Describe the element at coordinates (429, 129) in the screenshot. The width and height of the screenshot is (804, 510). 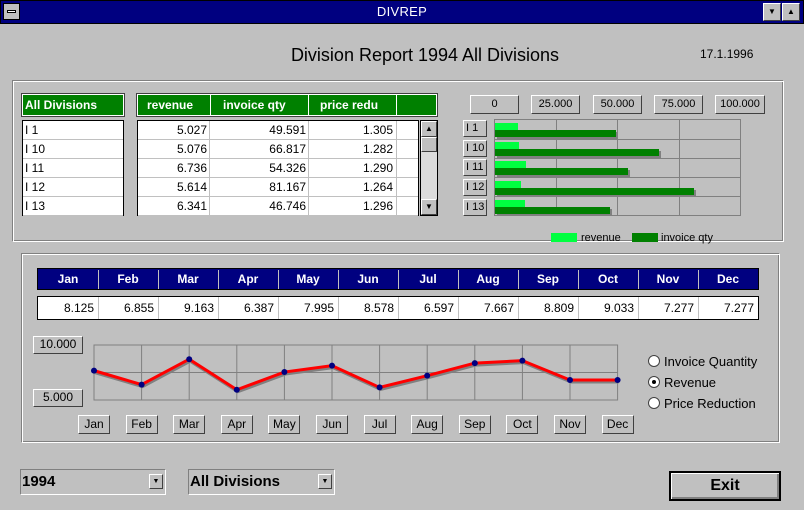
I see `scroll-up-button: ▲` at that location.